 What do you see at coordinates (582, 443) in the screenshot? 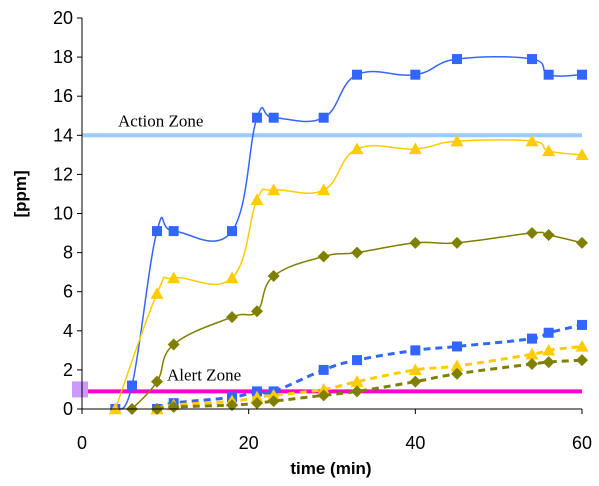
I see `x-tick-label: 60` at bounding box center [582, 443].